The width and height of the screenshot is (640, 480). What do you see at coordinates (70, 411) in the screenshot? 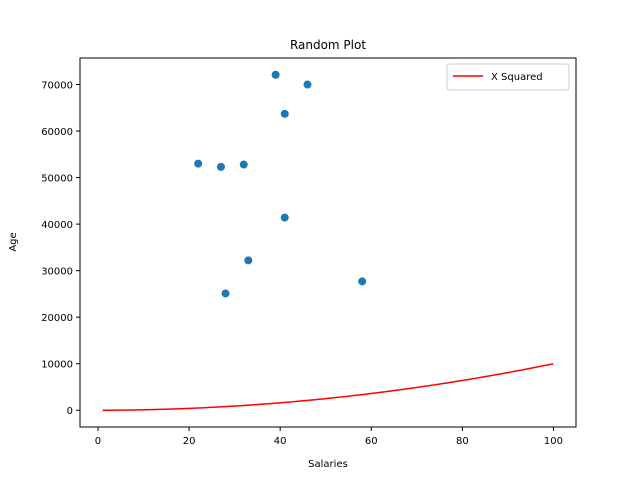
I see `y-tick-label-0: 0` at bounding box center [70, 411].